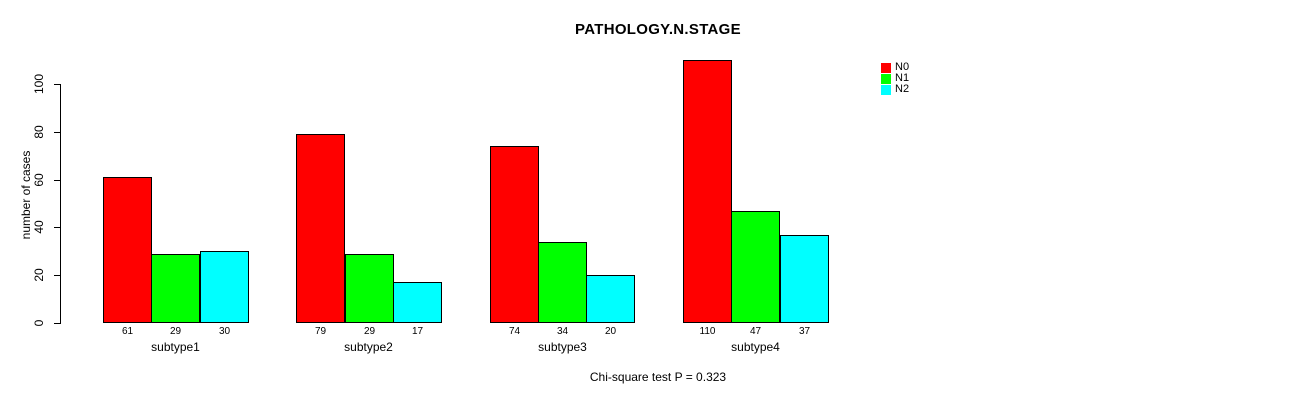  What do you see at coordinates (658, 377) in the screenshot?
I see `chi-square-note: Chi-square test P = 0.323` at bounding box center [658, 377].